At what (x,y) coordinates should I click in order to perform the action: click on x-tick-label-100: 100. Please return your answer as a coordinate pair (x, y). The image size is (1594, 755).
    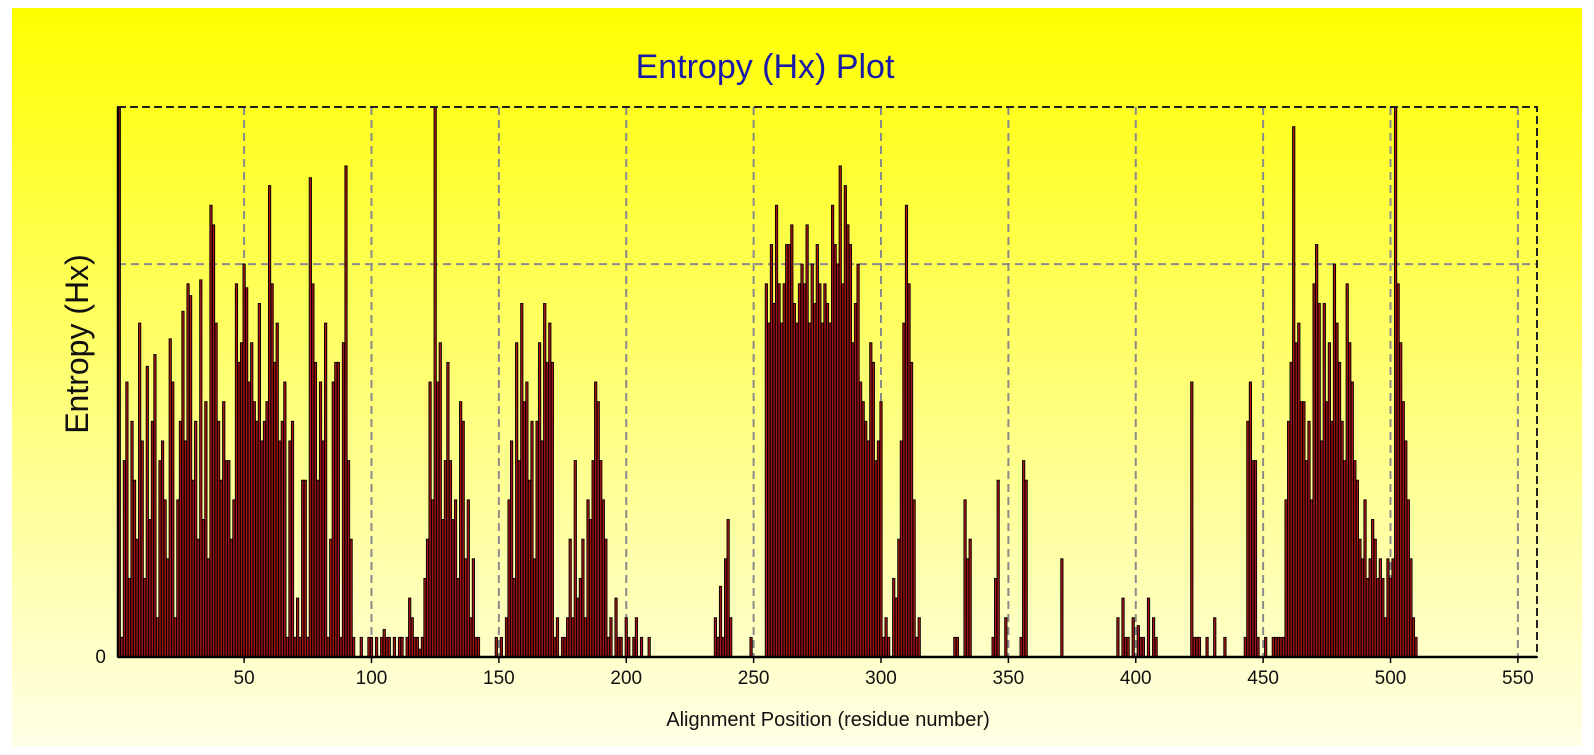
    Looking at the image, I should click on (372, 678).